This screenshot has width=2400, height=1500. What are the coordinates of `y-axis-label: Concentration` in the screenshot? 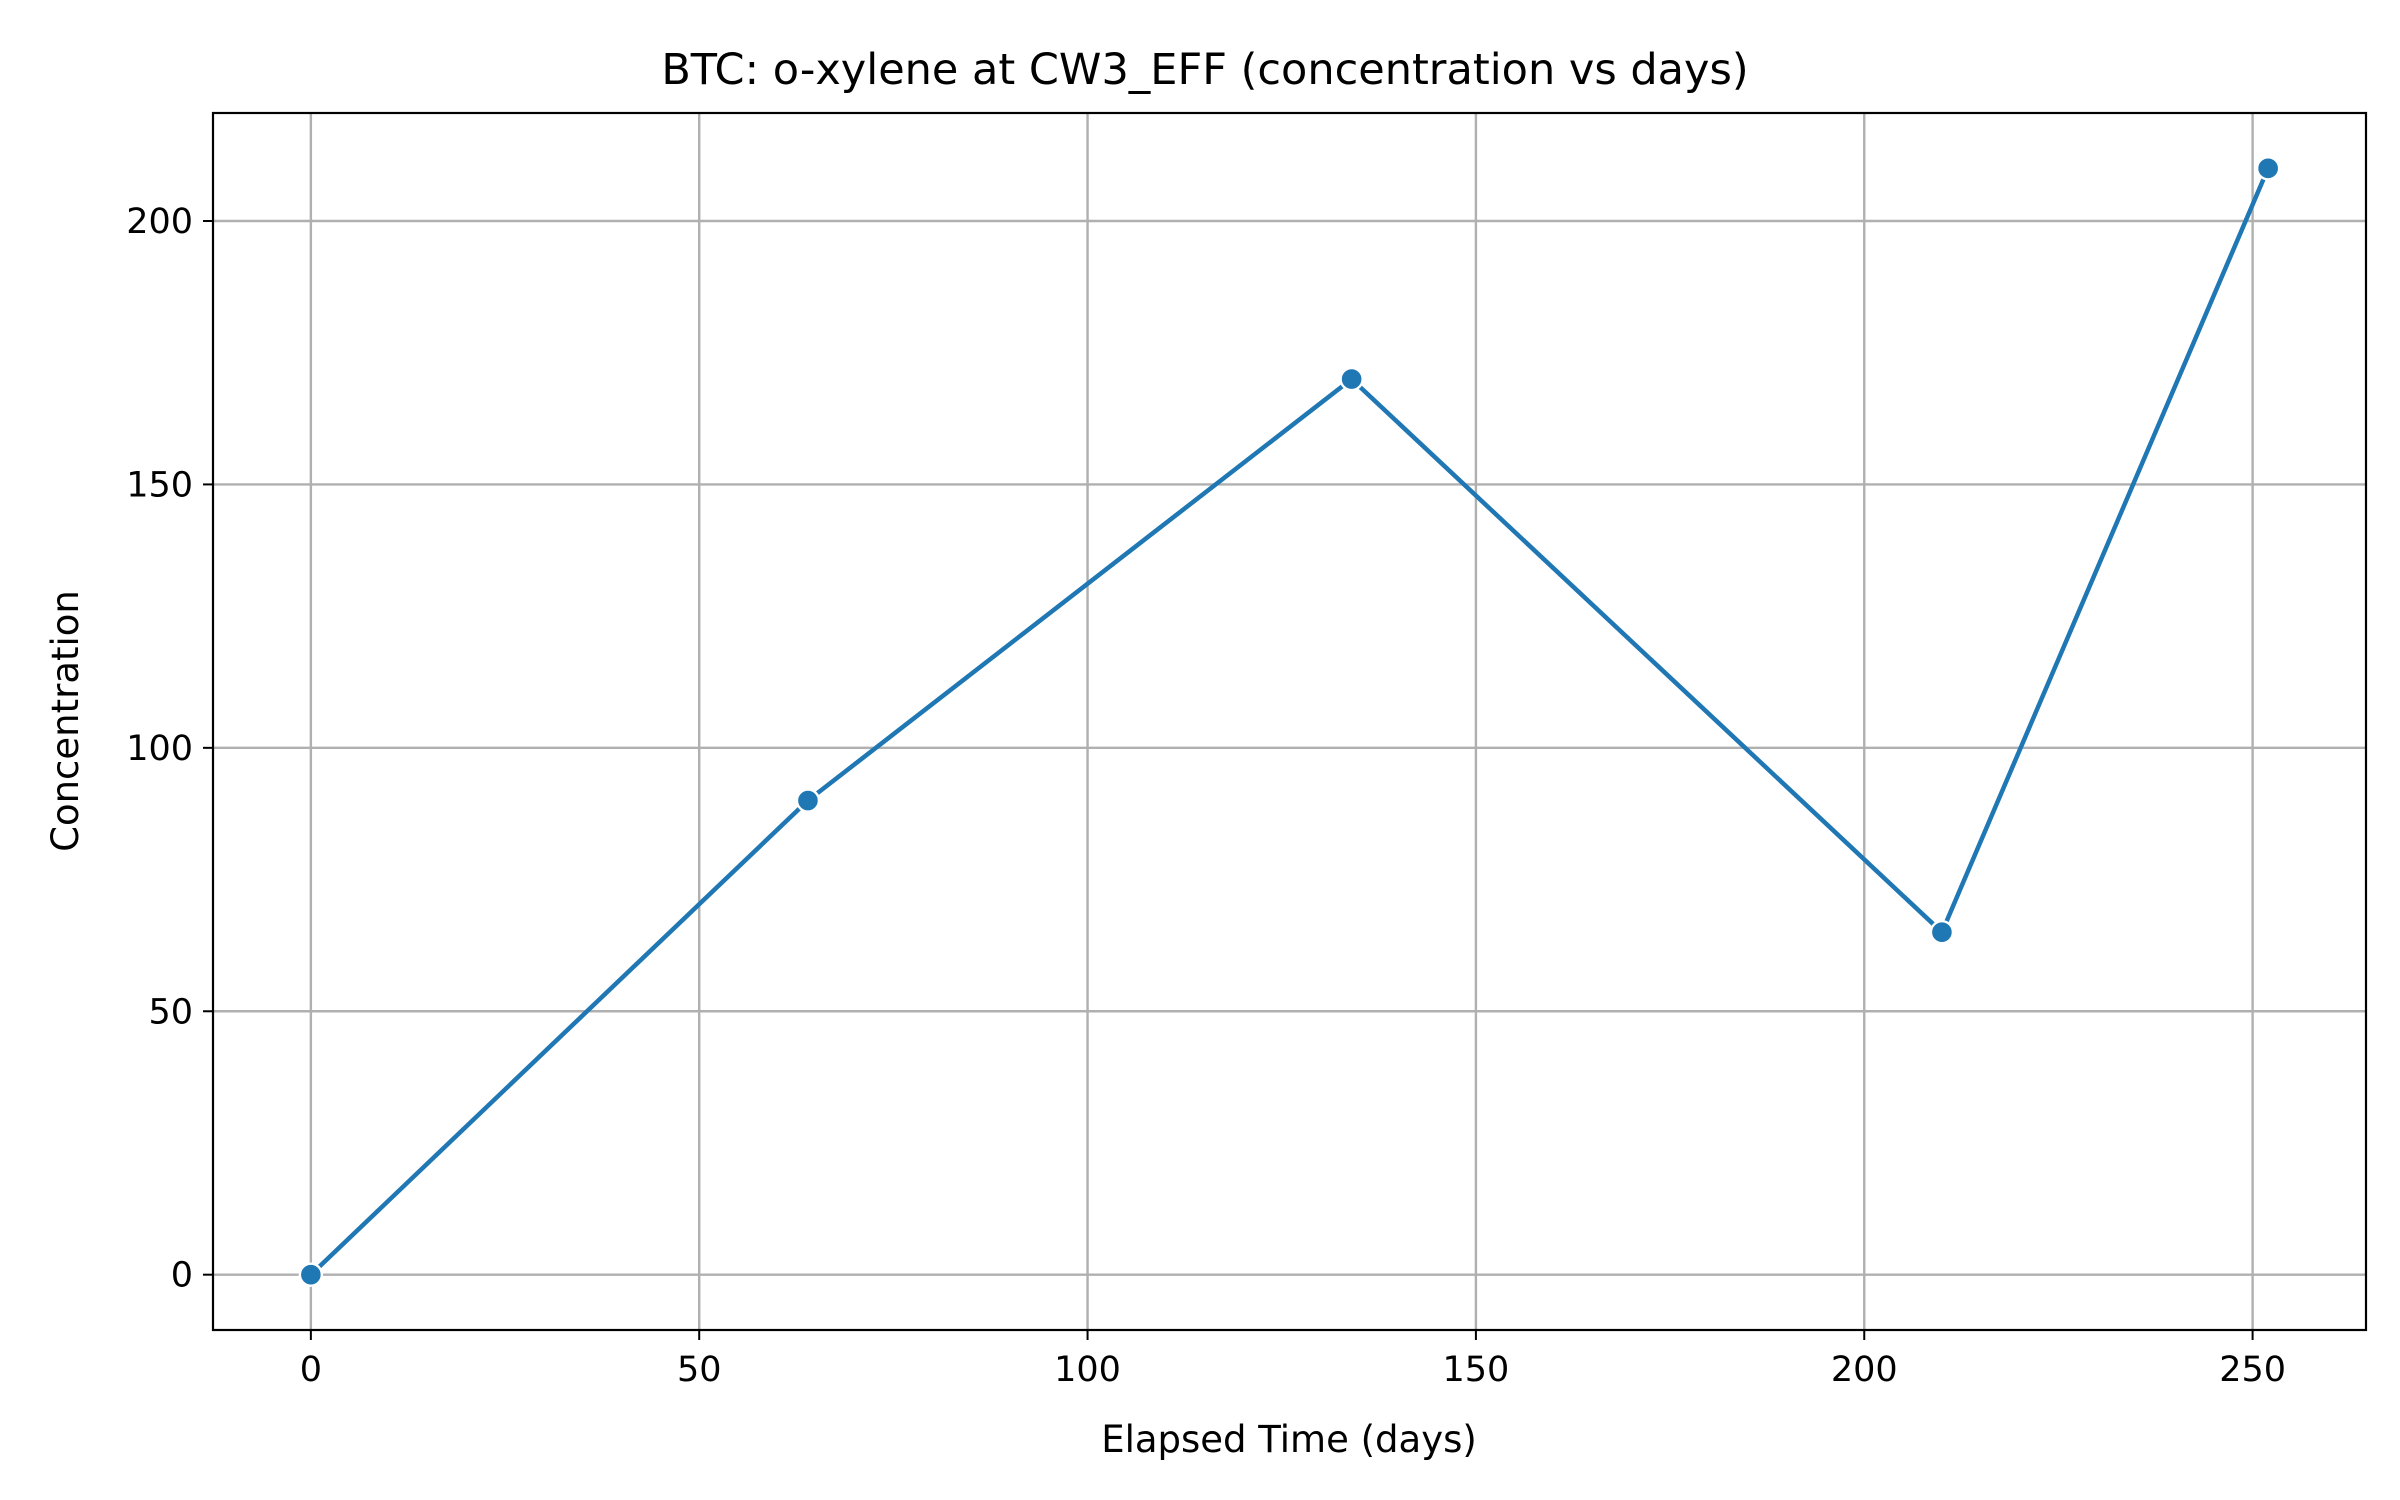 It's located at (65, 721).